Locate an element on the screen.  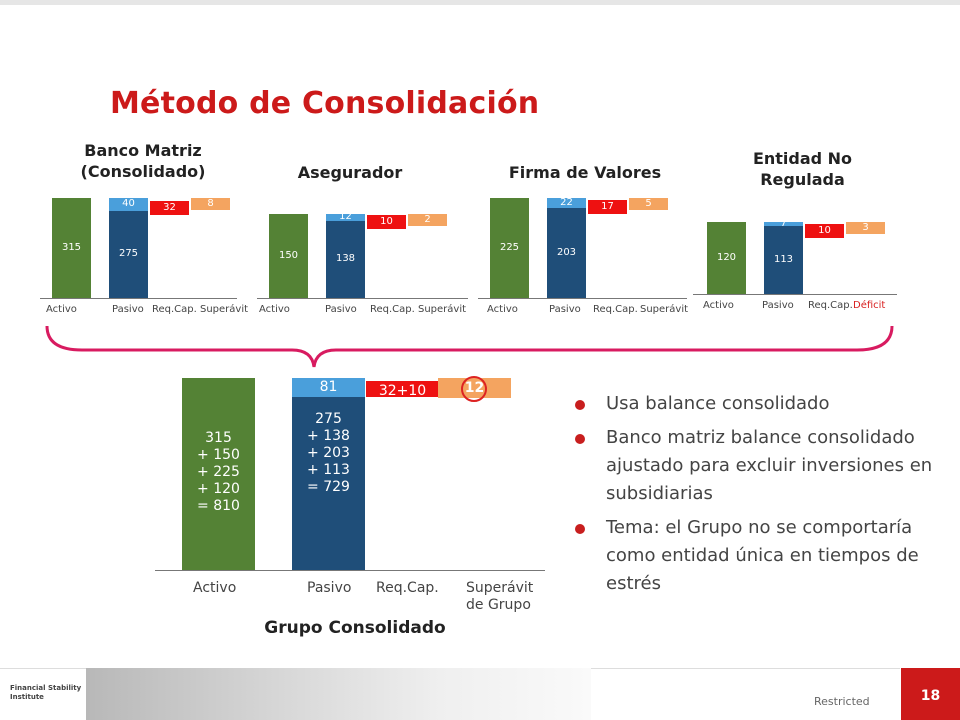
superavit-value: 3 is located at coordinates (865, 227).